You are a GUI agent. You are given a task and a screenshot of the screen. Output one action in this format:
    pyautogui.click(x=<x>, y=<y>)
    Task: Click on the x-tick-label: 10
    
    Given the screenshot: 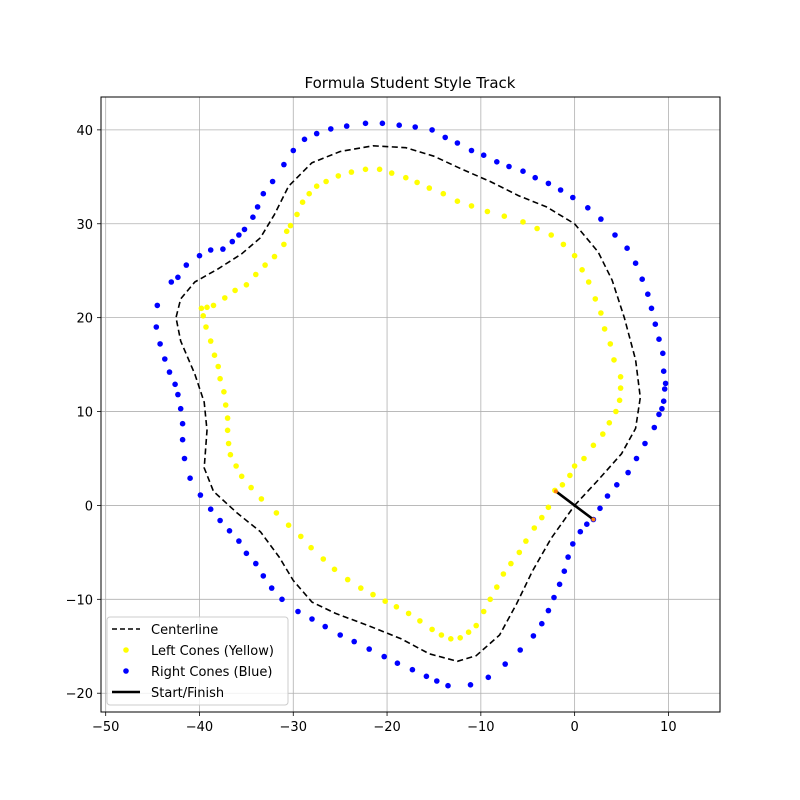 What is the action you would take?
    pyautogui.click(x=668, y=727)
    